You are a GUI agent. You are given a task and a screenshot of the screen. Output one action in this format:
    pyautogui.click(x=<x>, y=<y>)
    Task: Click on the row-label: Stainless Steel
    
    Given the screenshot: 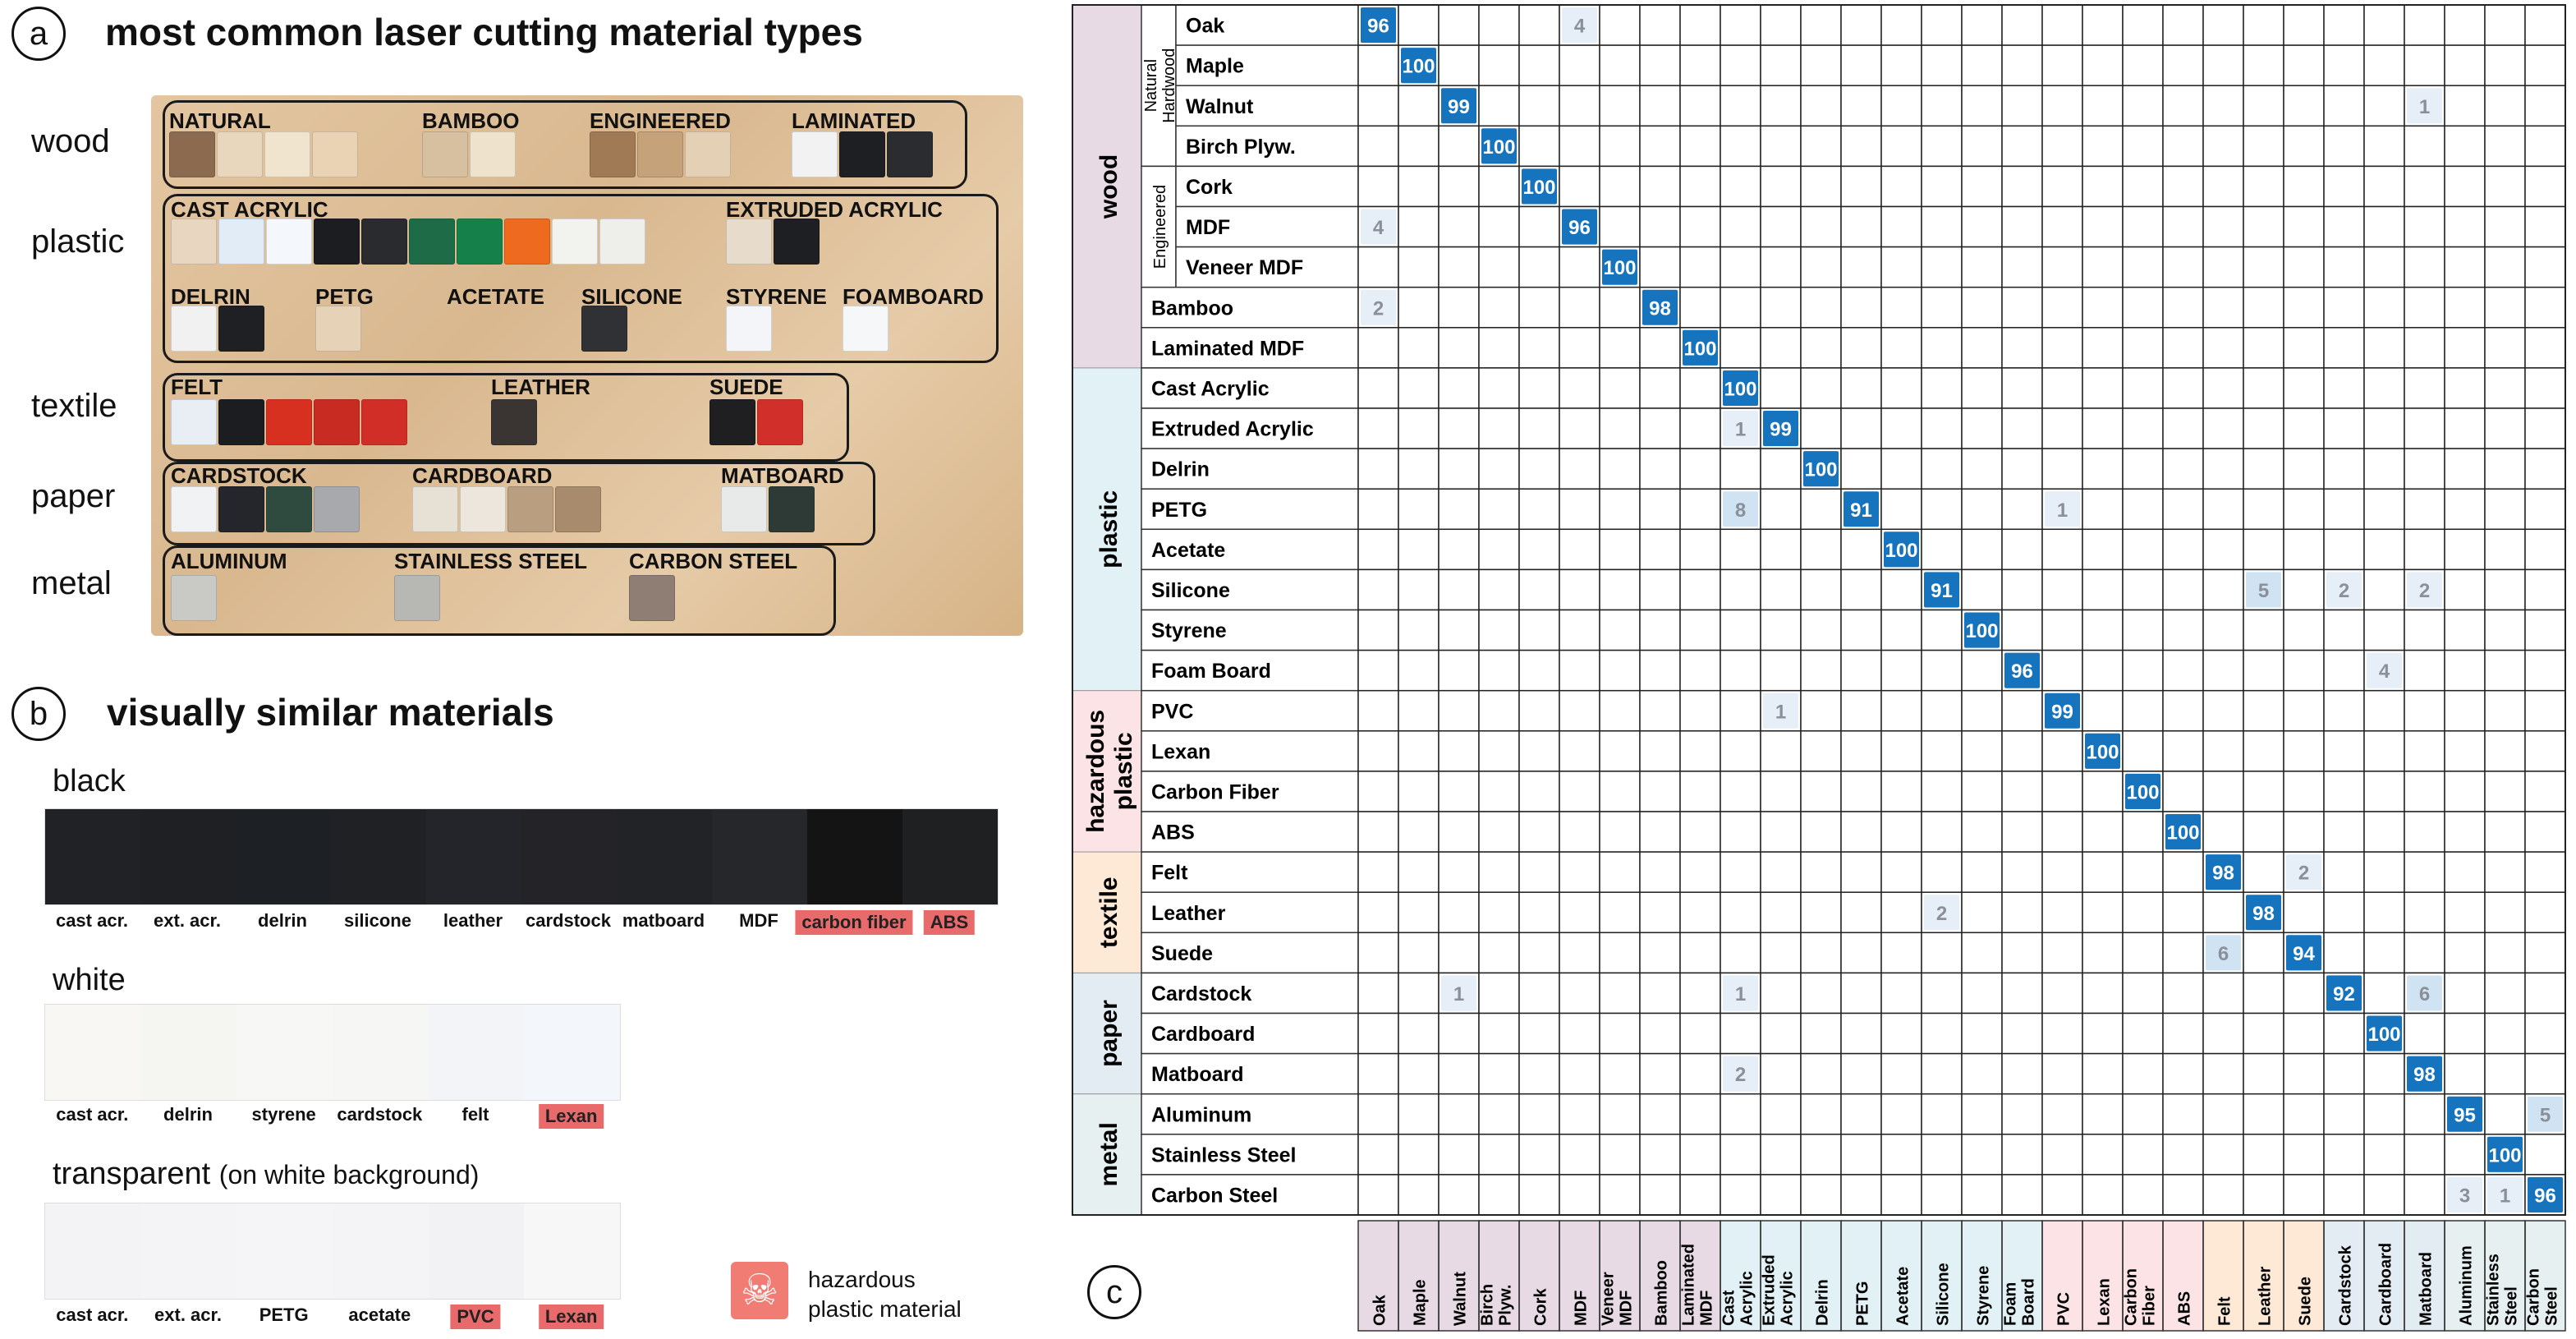 What is the action you would take?
    pyautogui.click(x=1223, y=1155)
    